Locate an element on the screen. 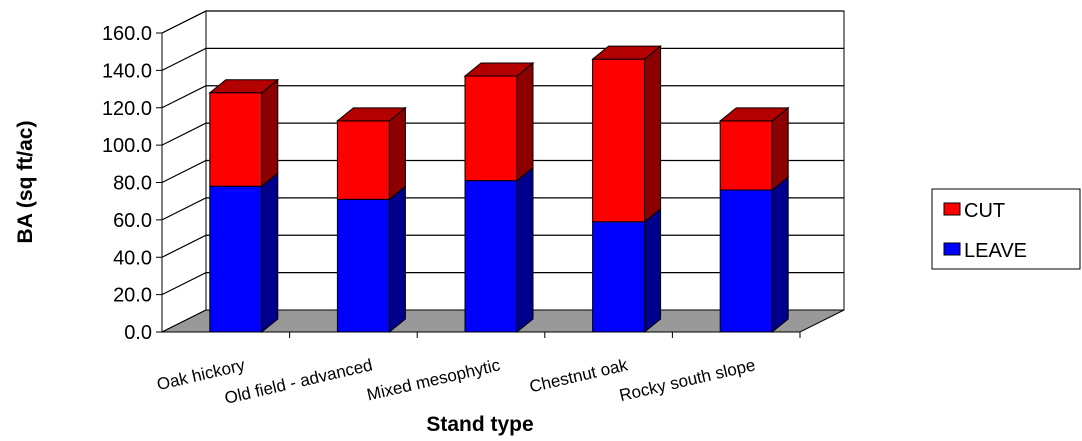 The image size is (1082, 441). bar-cut-4-top is located at coordinates (627, 52).